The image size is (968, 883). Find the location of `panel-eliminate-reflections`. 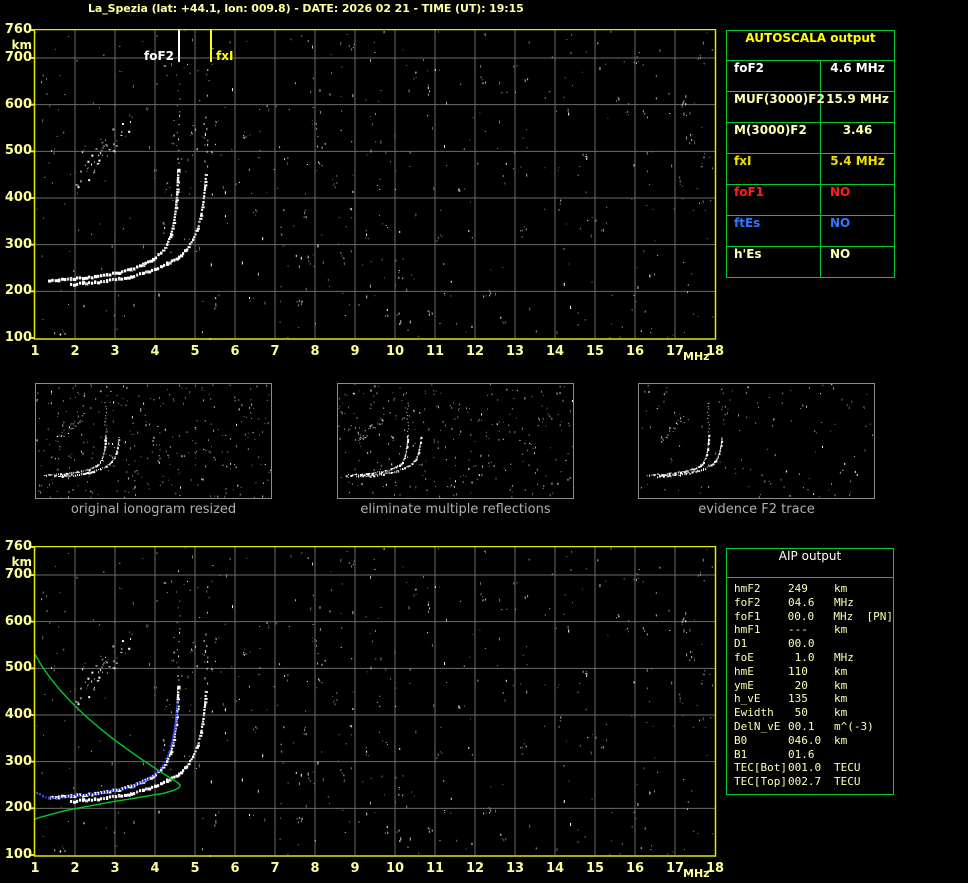

panel-eliminate-reflections is located at coordinates (455, 441).